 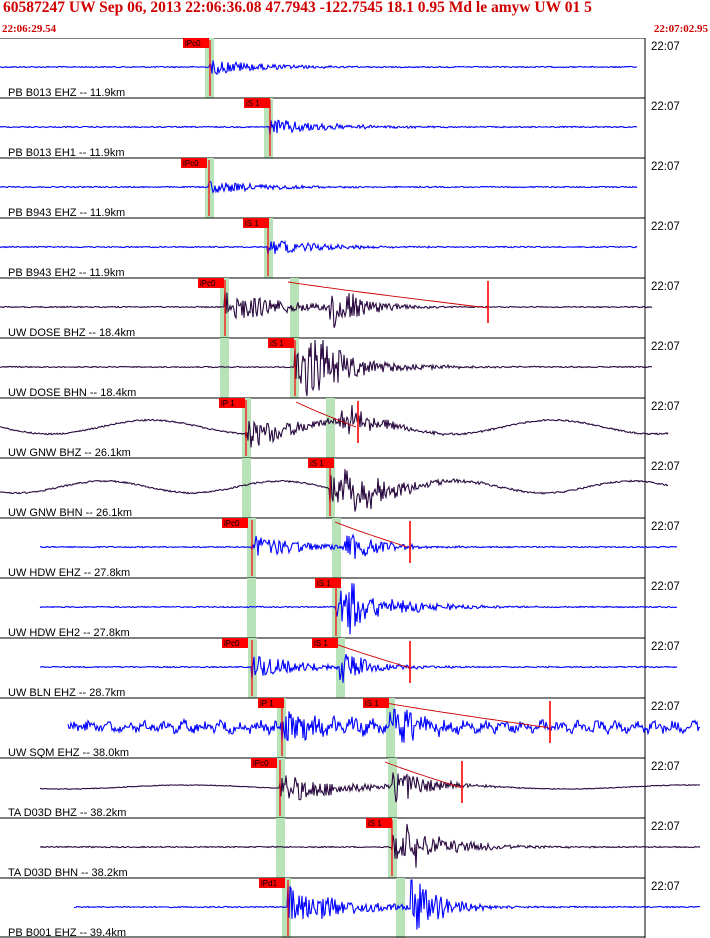 I want to click on trace-row: iS 1 22:07 UW GNW BHN -- 26.1km, so click(x=340, y=488).